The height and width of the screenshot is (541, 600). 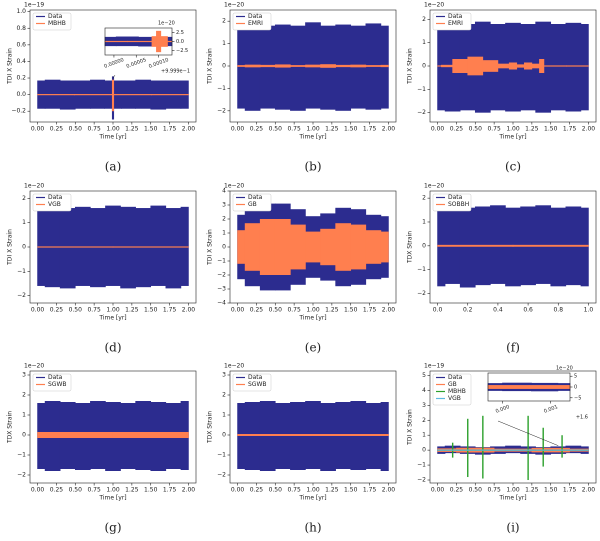 What do you see at coordinates (312, 528) in the screenshot?
I see `caption: (h)` at bounding box center [312, 528].